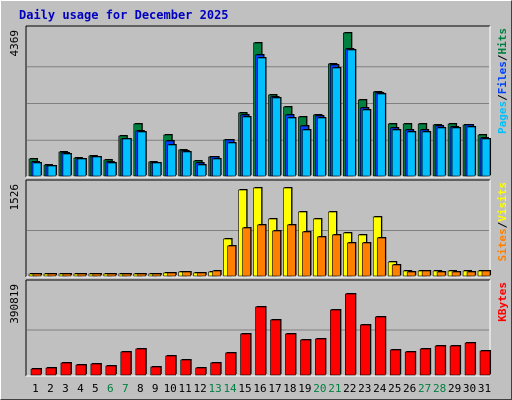  Describe the element at coordinates (502, 244) in the screenshot. I see `legend-item: Sites` at that location.